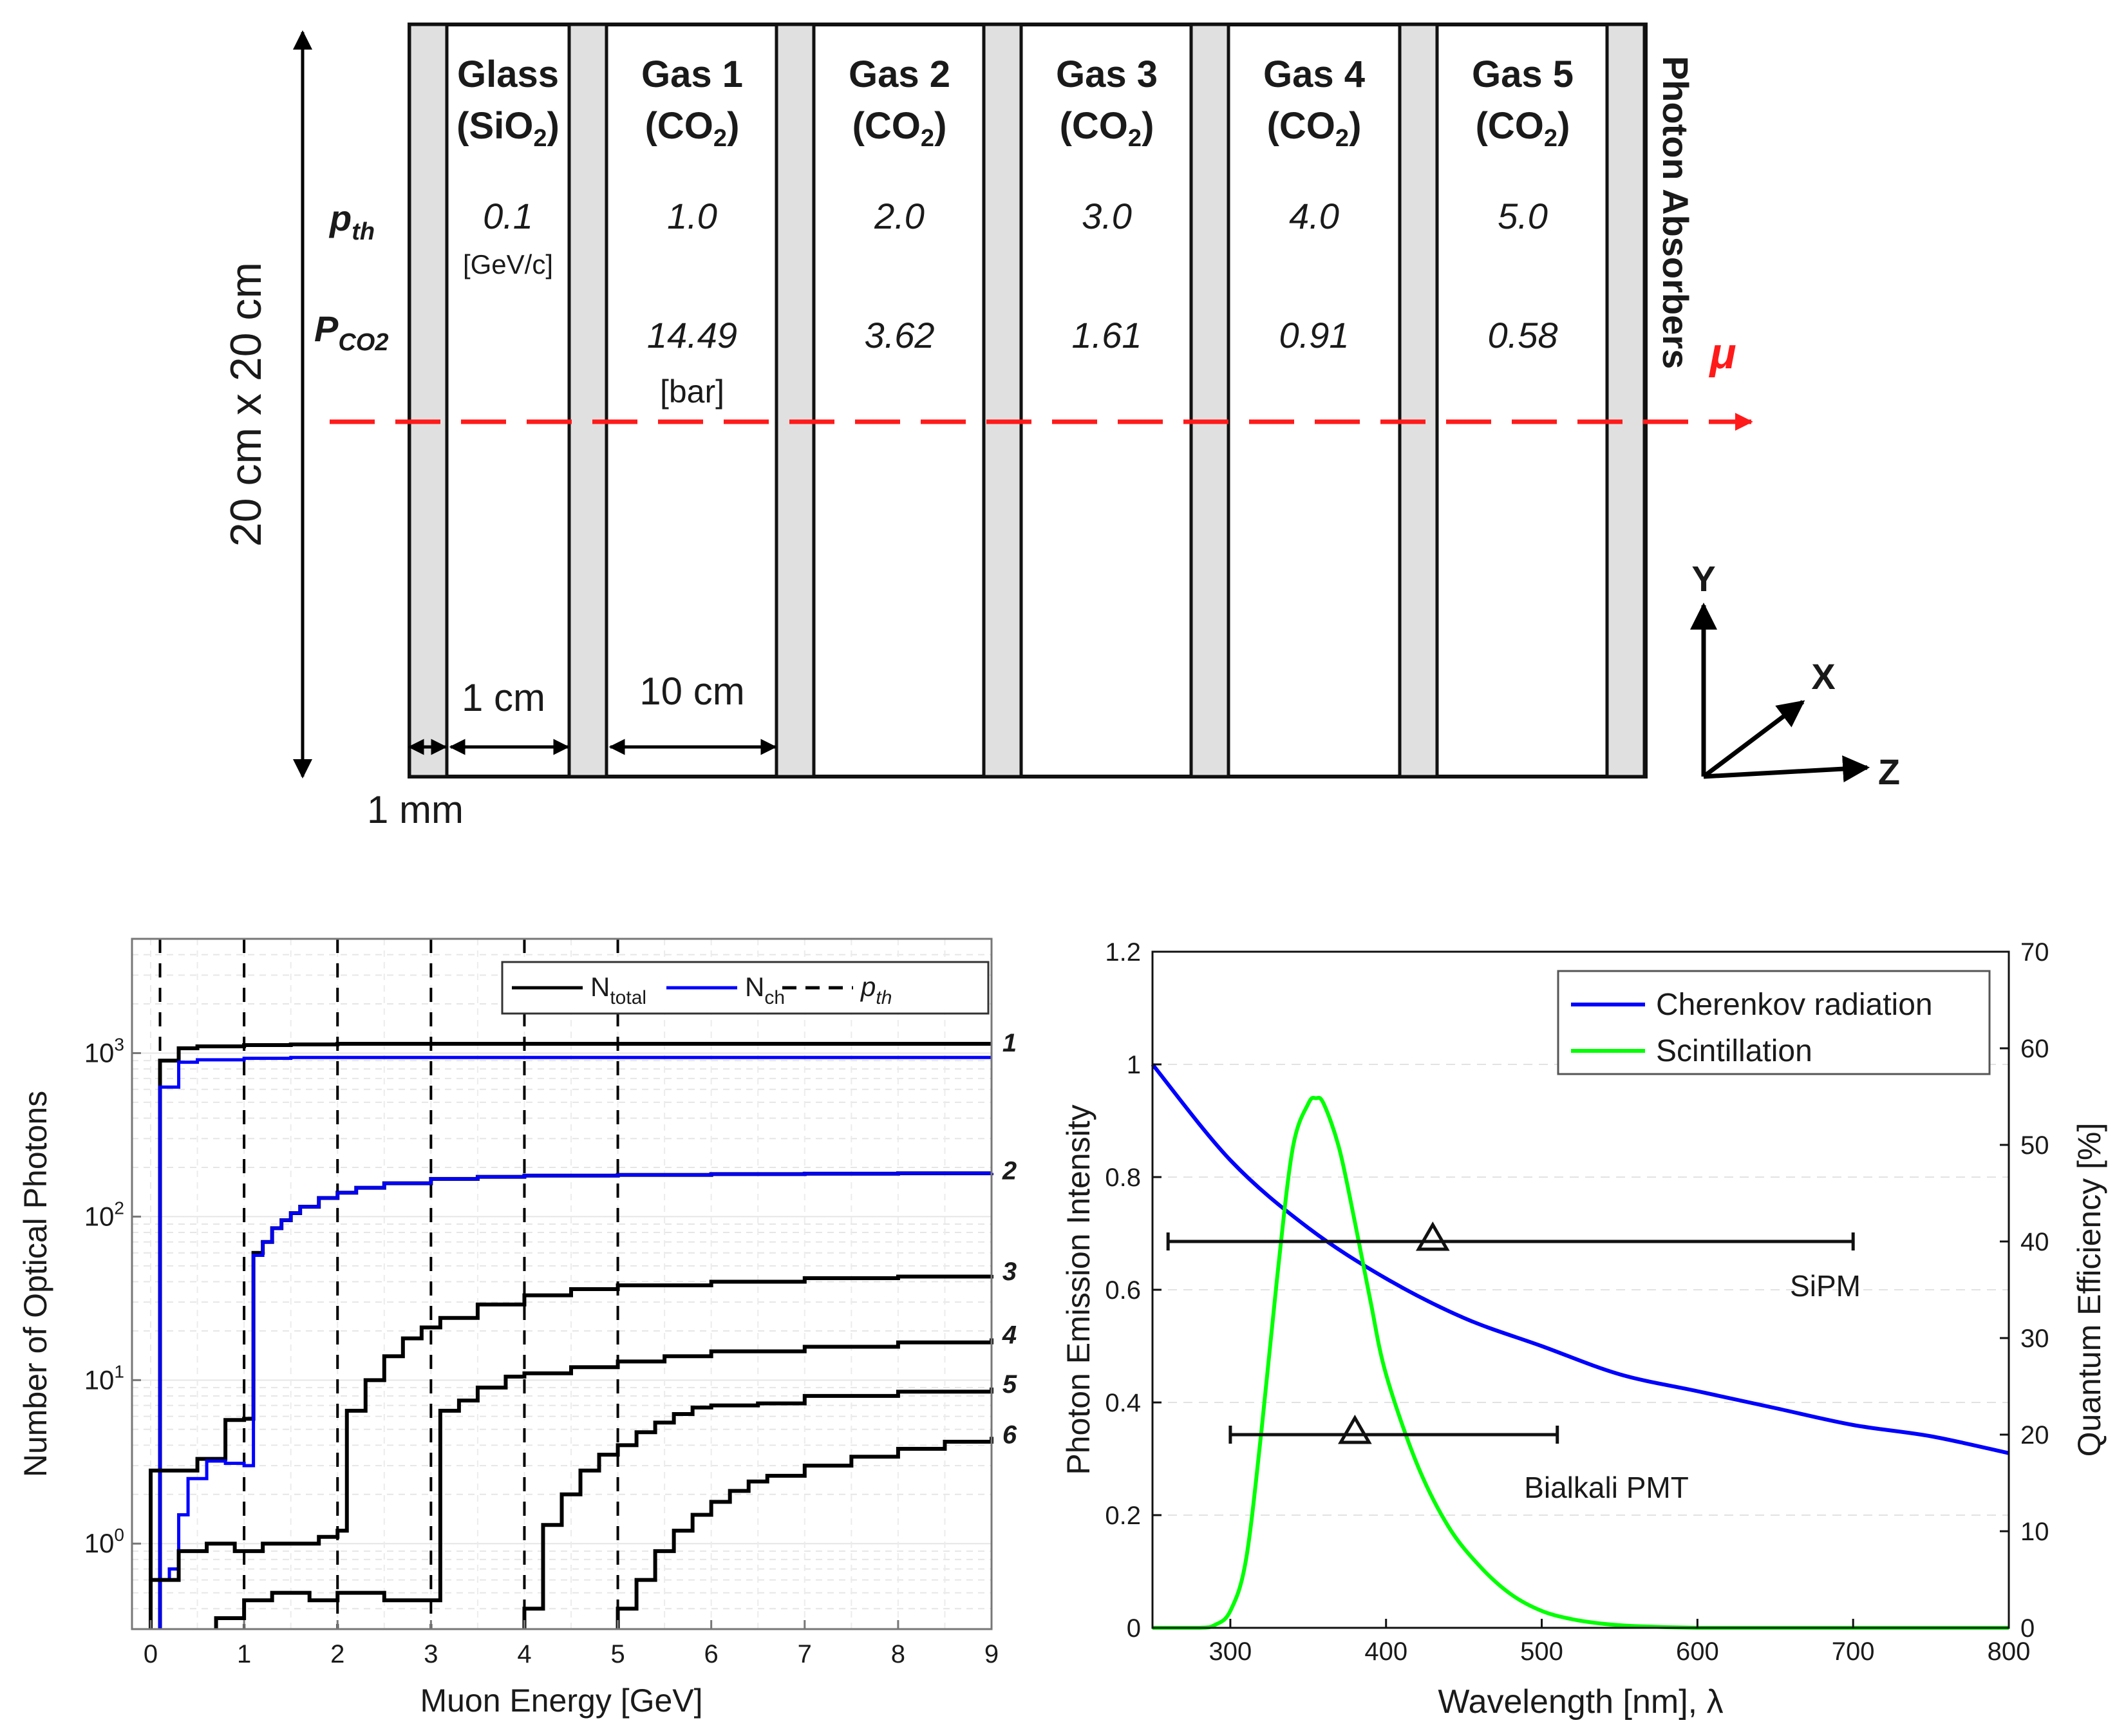  I want to click on chart-a-series, so click(571, 1335).